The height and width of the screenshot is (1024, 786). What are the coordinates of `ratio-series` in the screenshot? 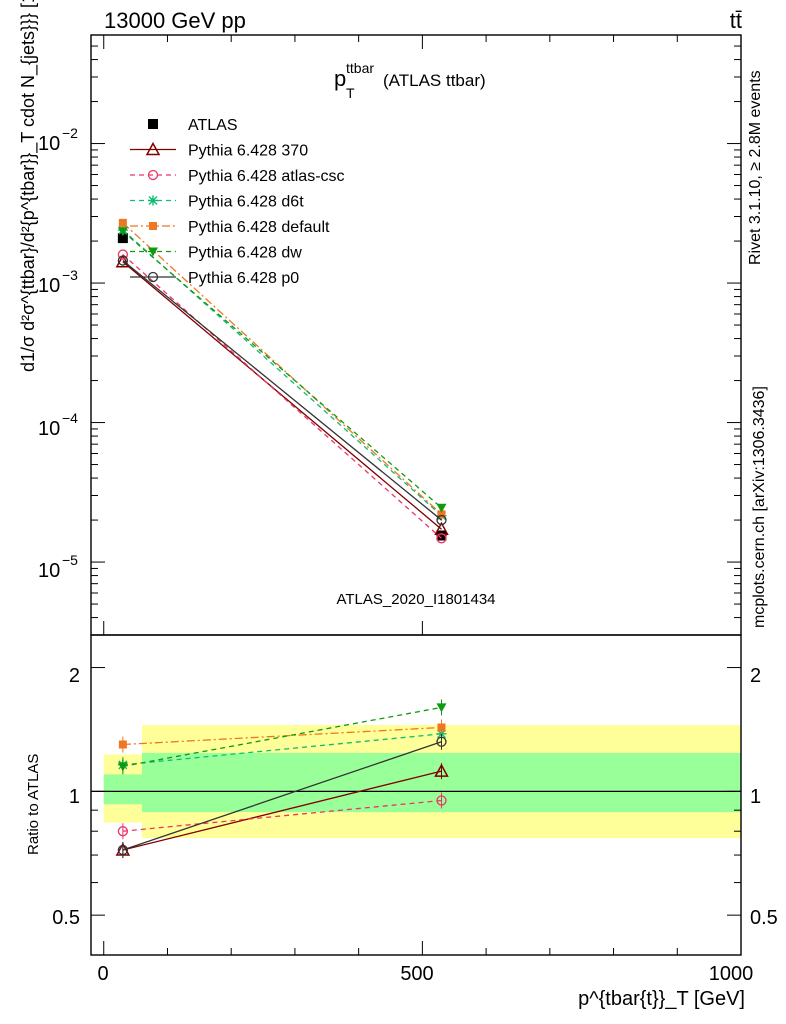 It's located at (282, 779).